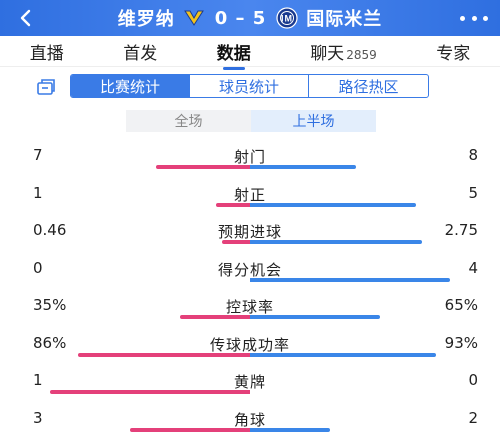 This screenshot has width=500, height=440. I want to click on divider, so click(250, 66).